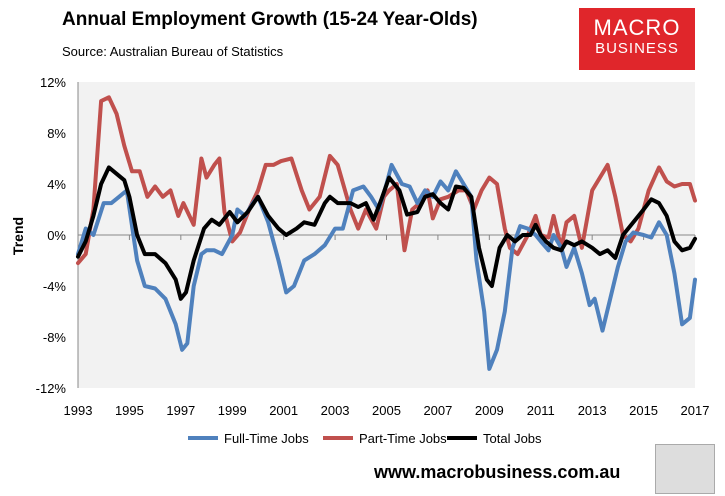 The image size is (725, 496). I want to click on x-tick-label: 2005, so click(386, 410).